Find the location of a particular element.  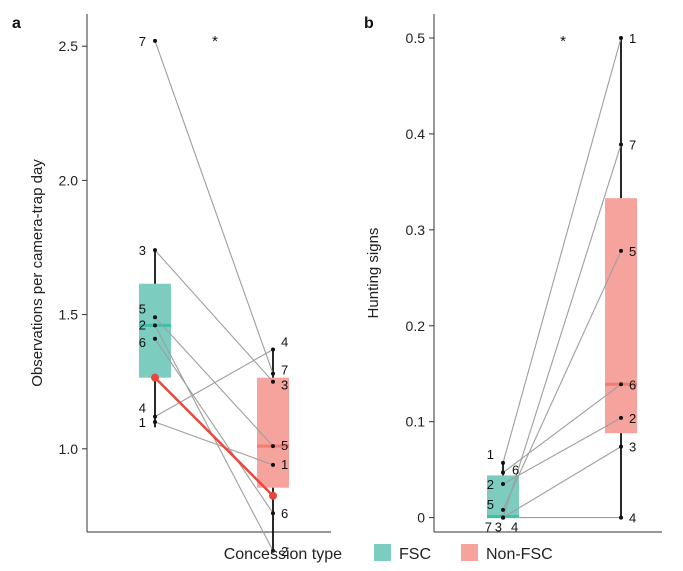

legend-title: Concession type is located at coordinates (283, 554).